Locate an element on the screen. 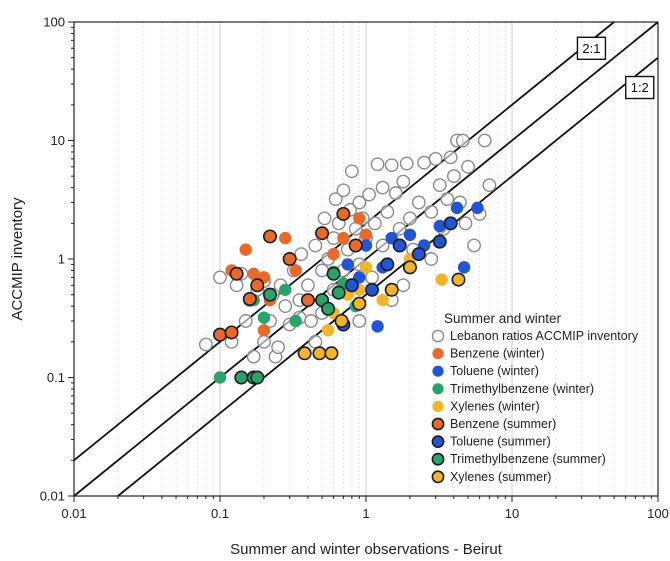  legend-item: Toluene (summer) is located at coordinates (491, 442).